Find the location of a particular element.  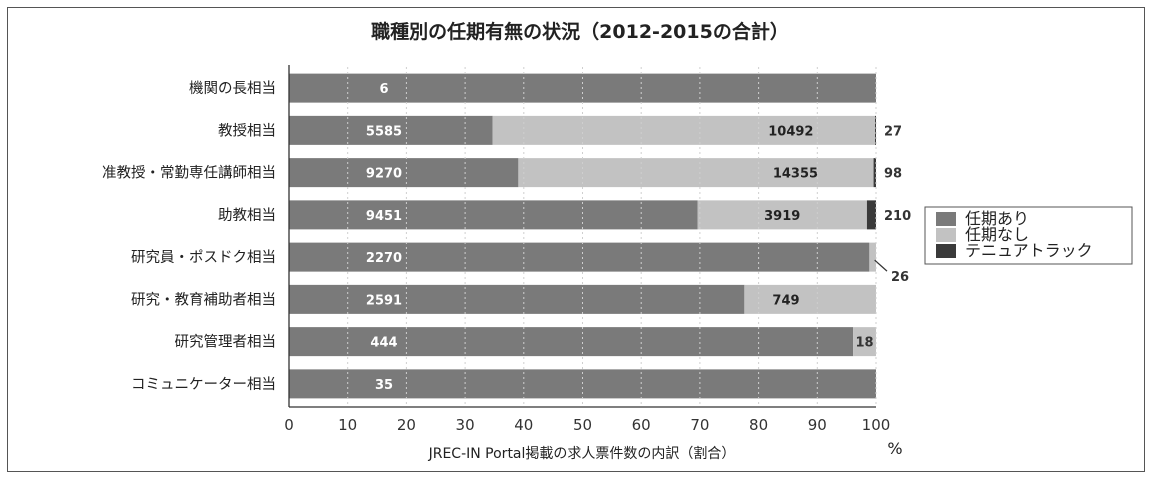

x-axis-unit: % is located at coordinates (894, 448).